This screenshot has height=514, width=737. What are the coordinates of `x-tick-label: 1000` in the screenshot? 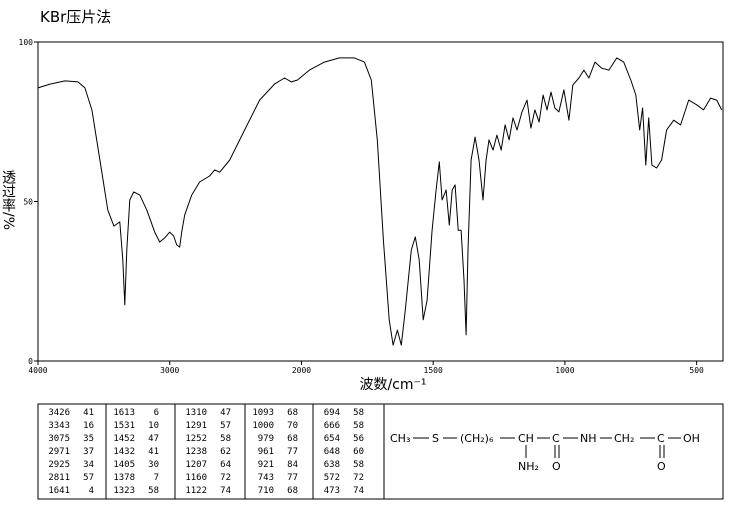 It's located at (564, 370).